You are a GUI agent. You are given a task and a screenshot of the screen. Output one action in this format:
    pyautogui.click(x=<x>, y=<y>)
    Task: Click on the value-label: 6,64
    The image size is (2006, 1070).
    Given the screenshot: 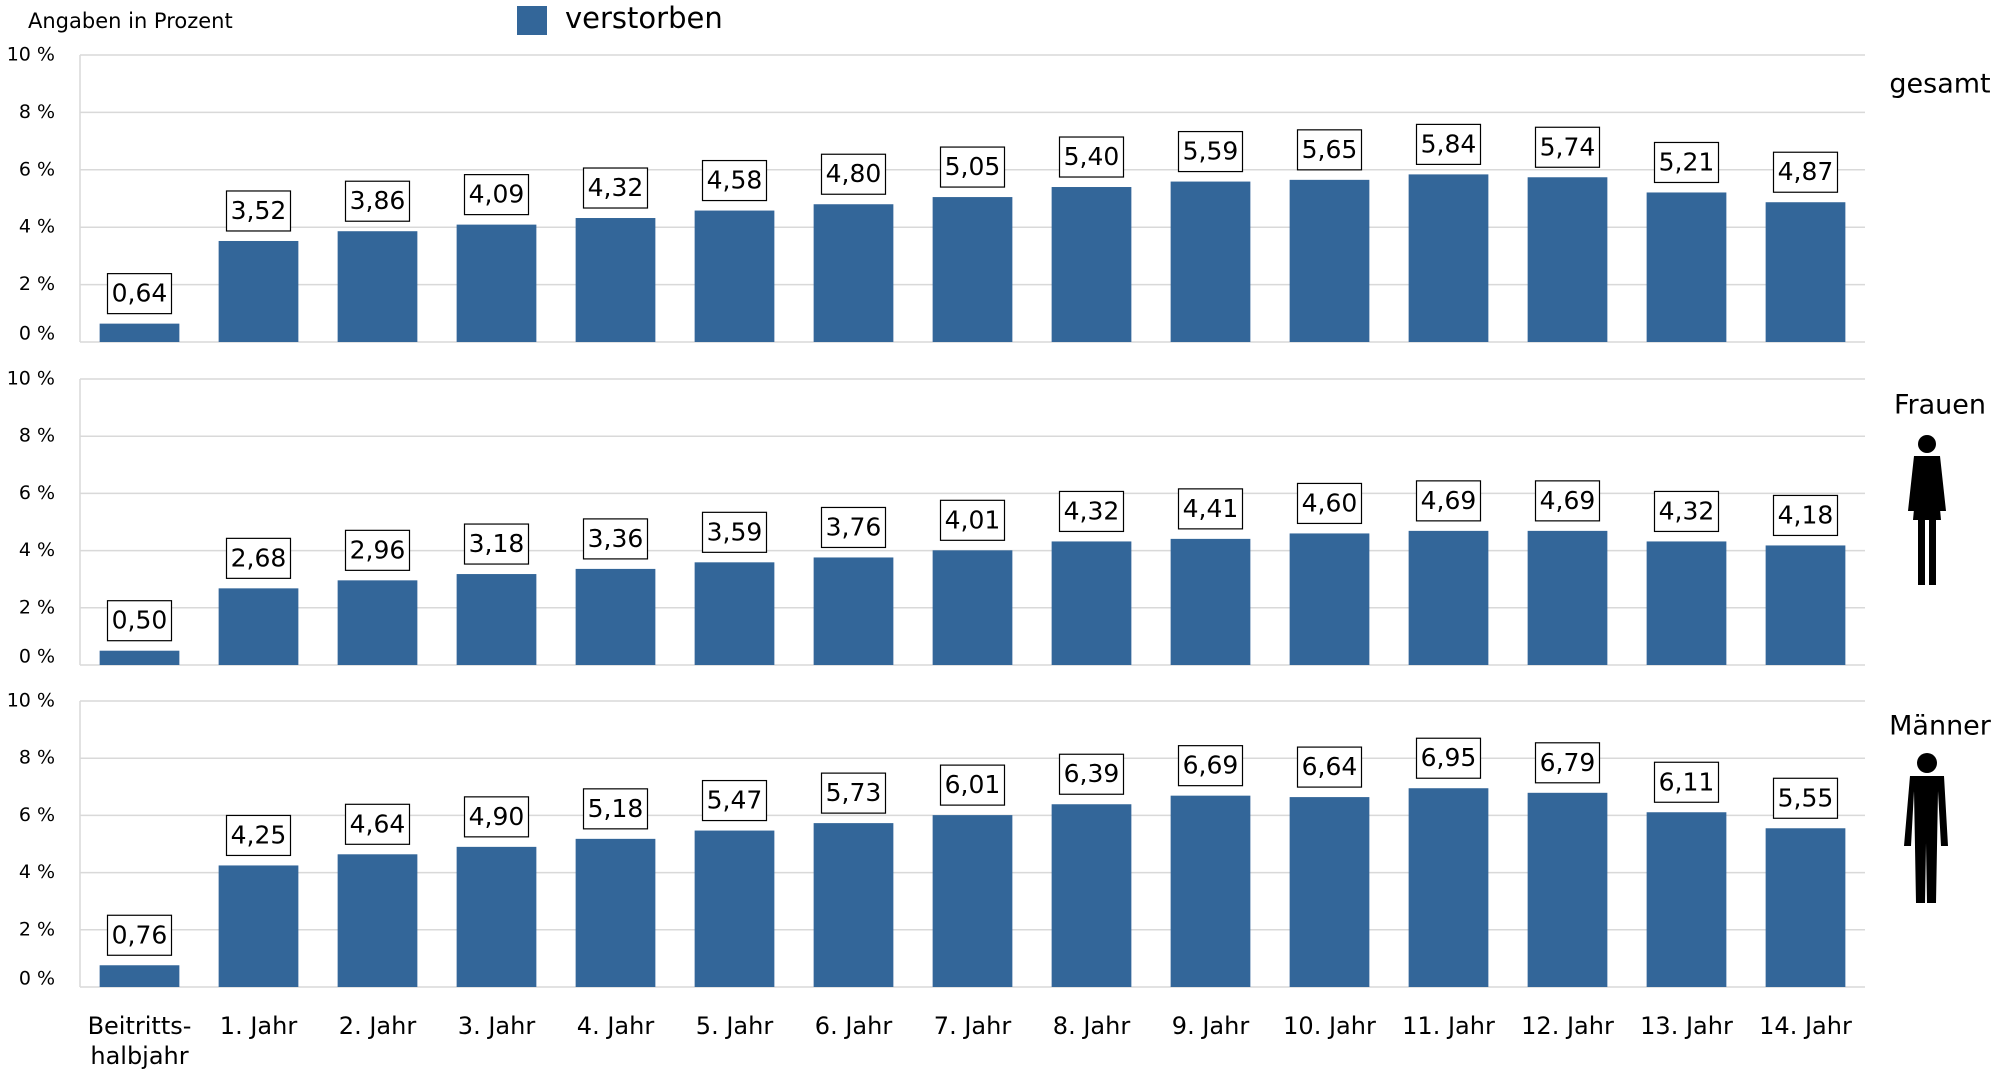 What is the action you would take?
    pyautogui.click(x=1330, y=766)
    